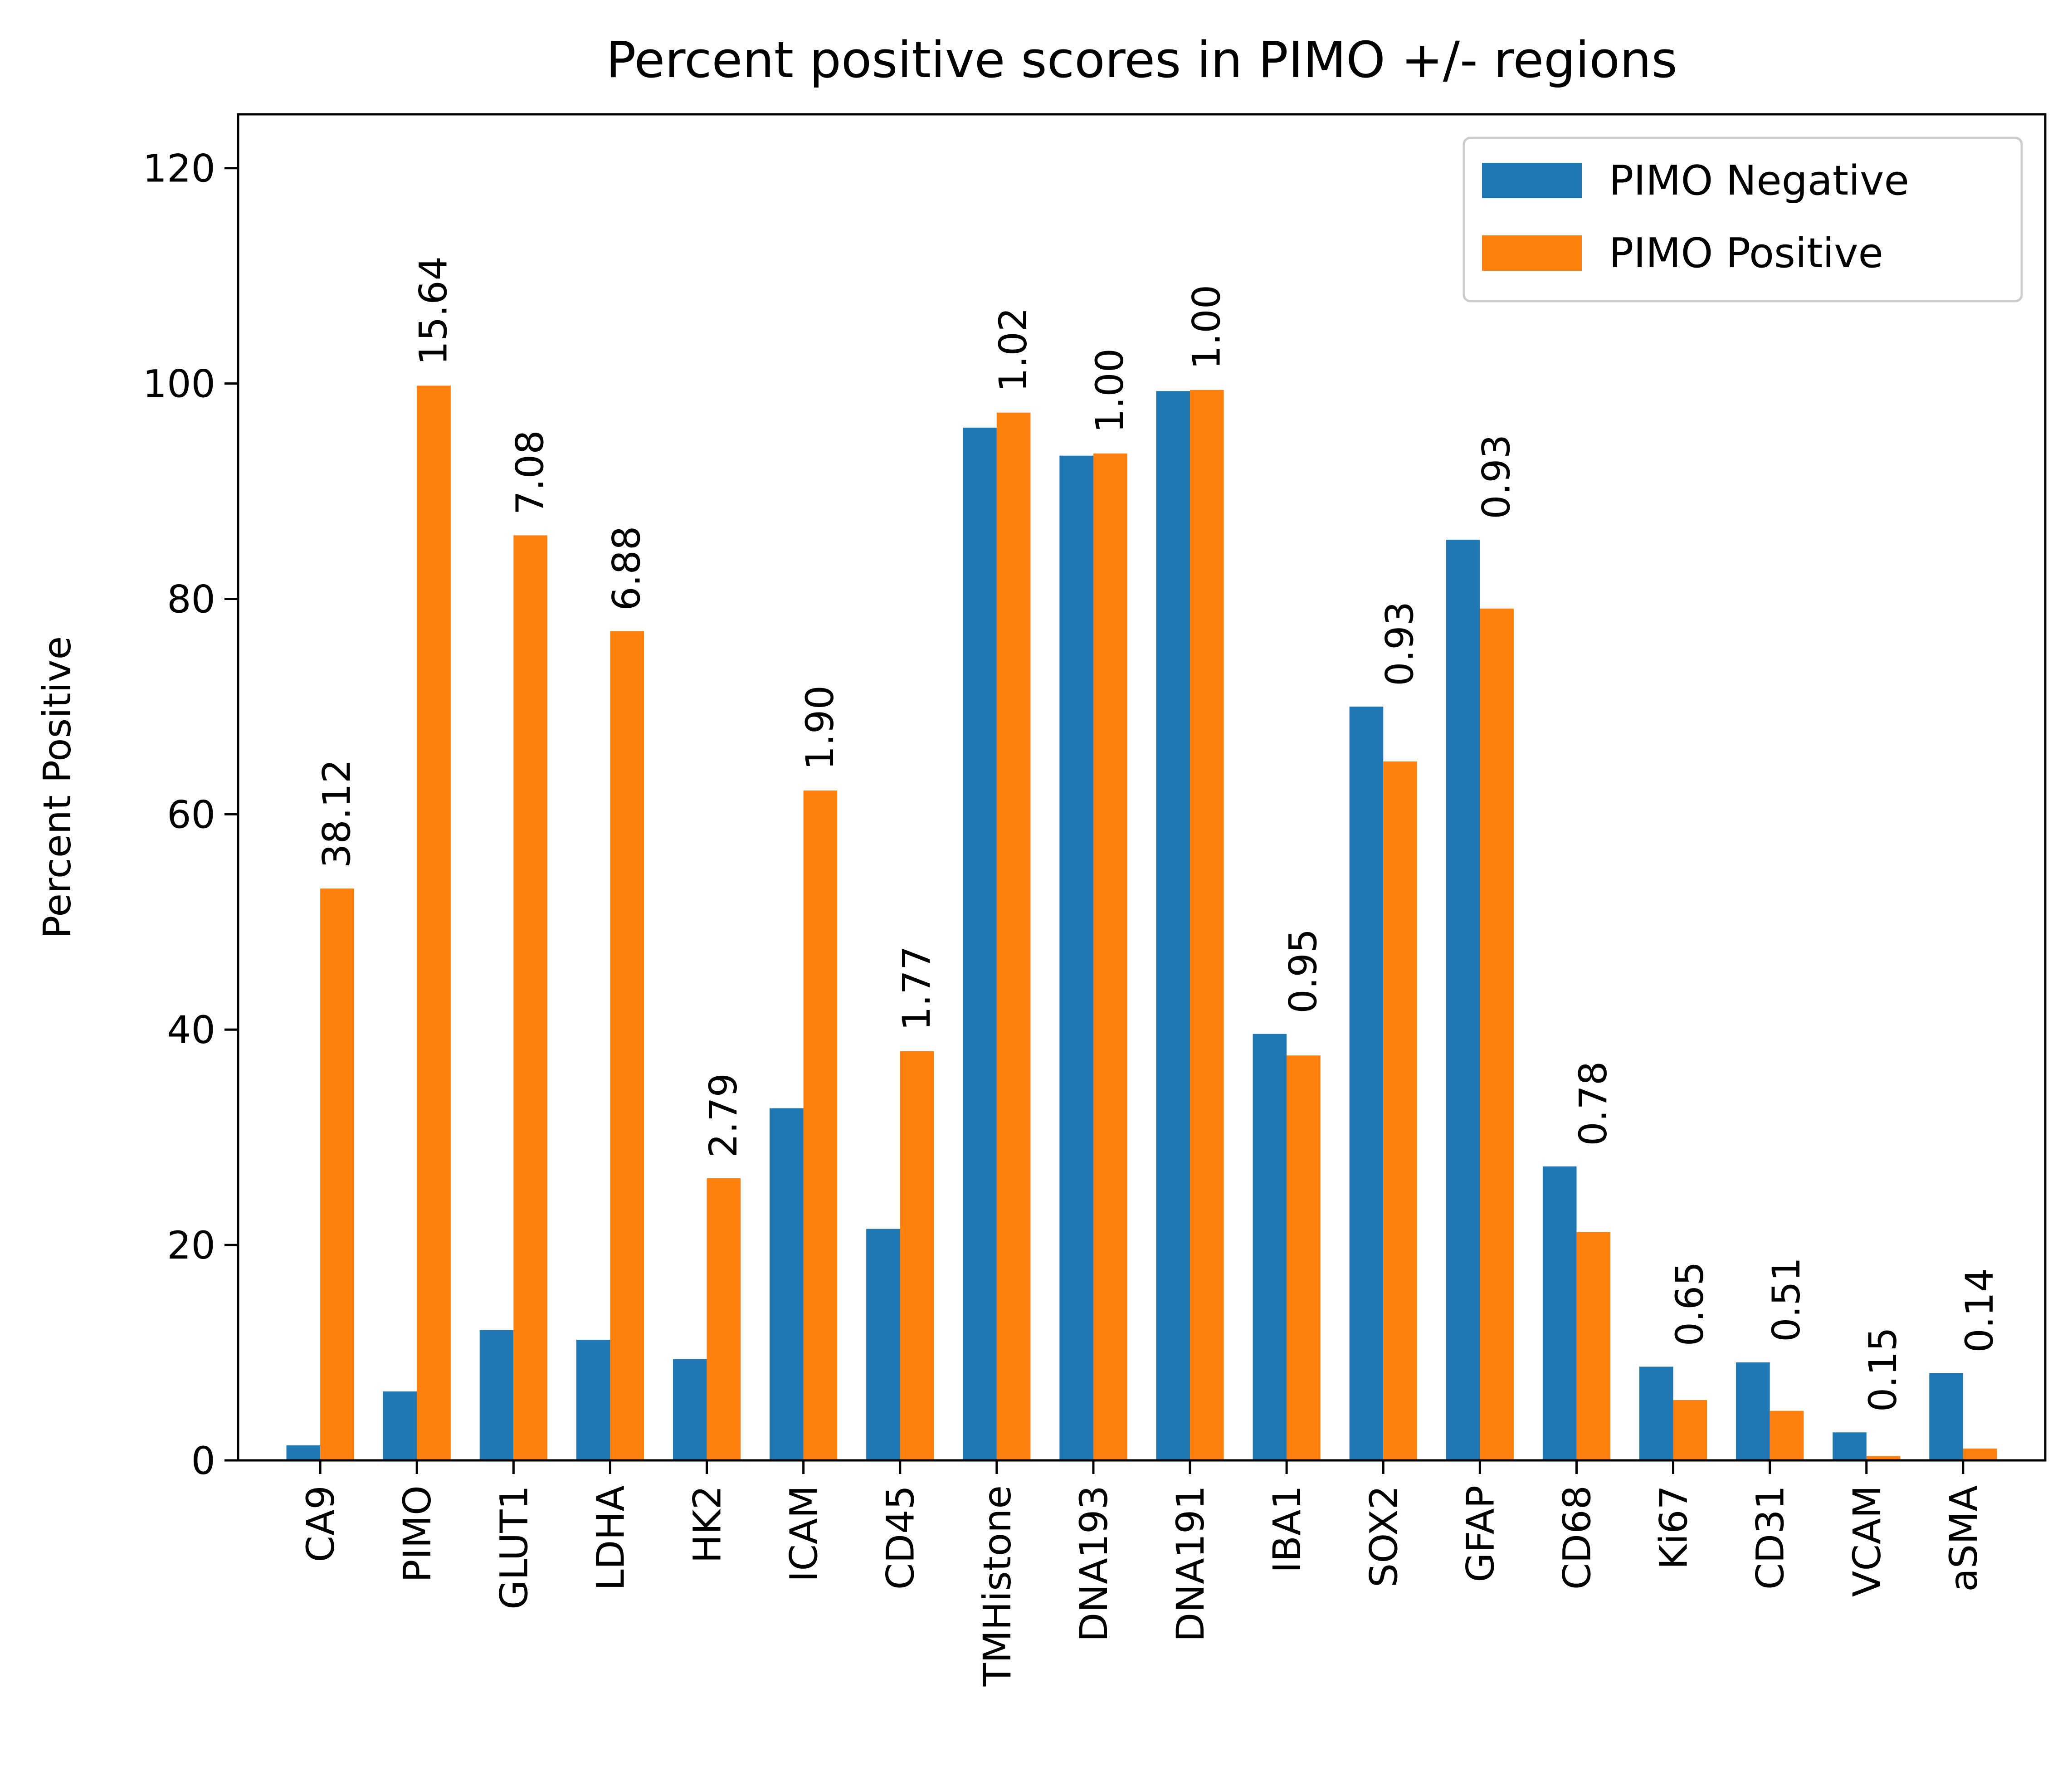 This screenshot has height=1791, width=2072. I want to click on bar-negative-iba1, so click(1270, 1247).